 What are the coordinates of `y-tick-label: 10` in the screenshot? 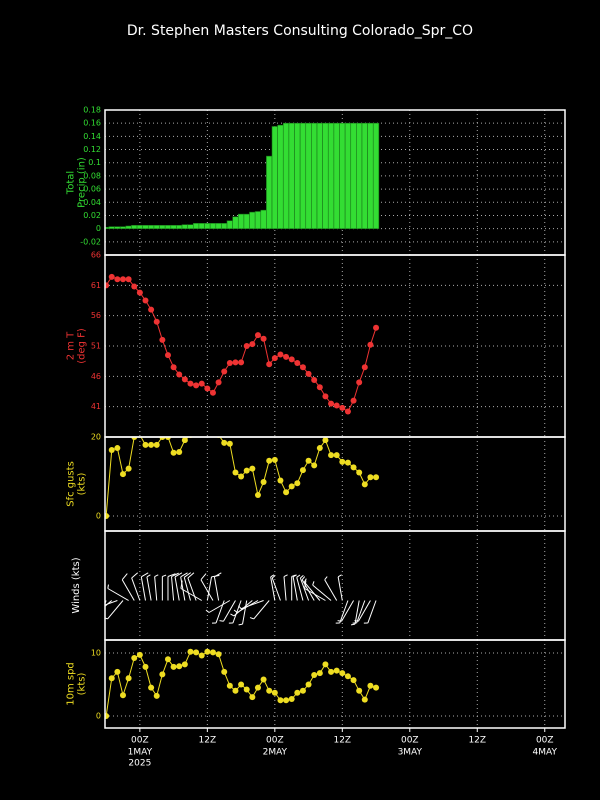 It's located at (96, 652).